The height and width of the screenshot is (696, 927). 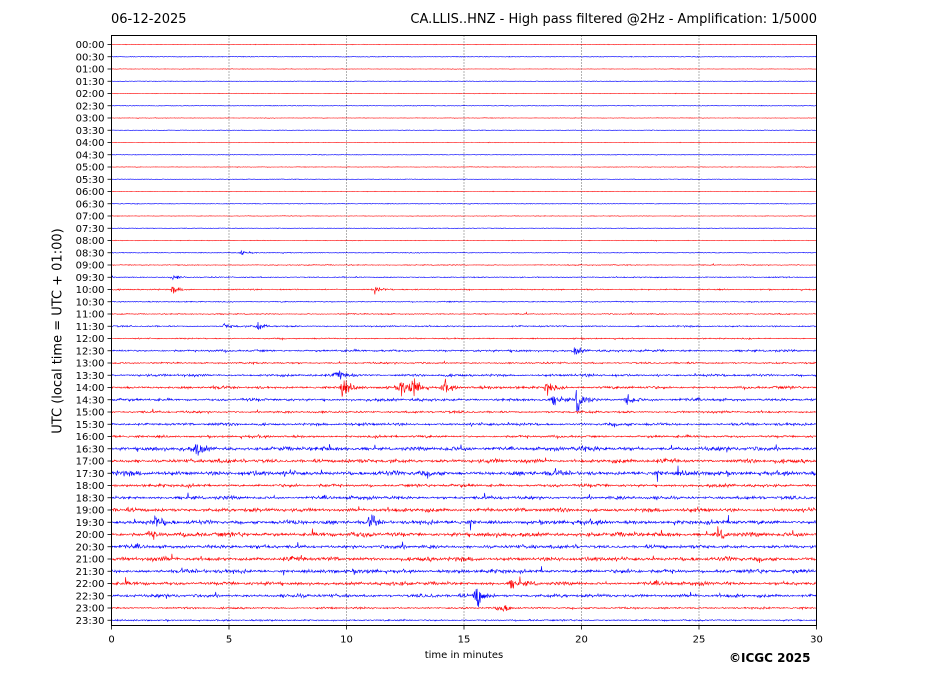 I want to click on y-tick-label-1800: 18:00, so click(x=90, y=486).